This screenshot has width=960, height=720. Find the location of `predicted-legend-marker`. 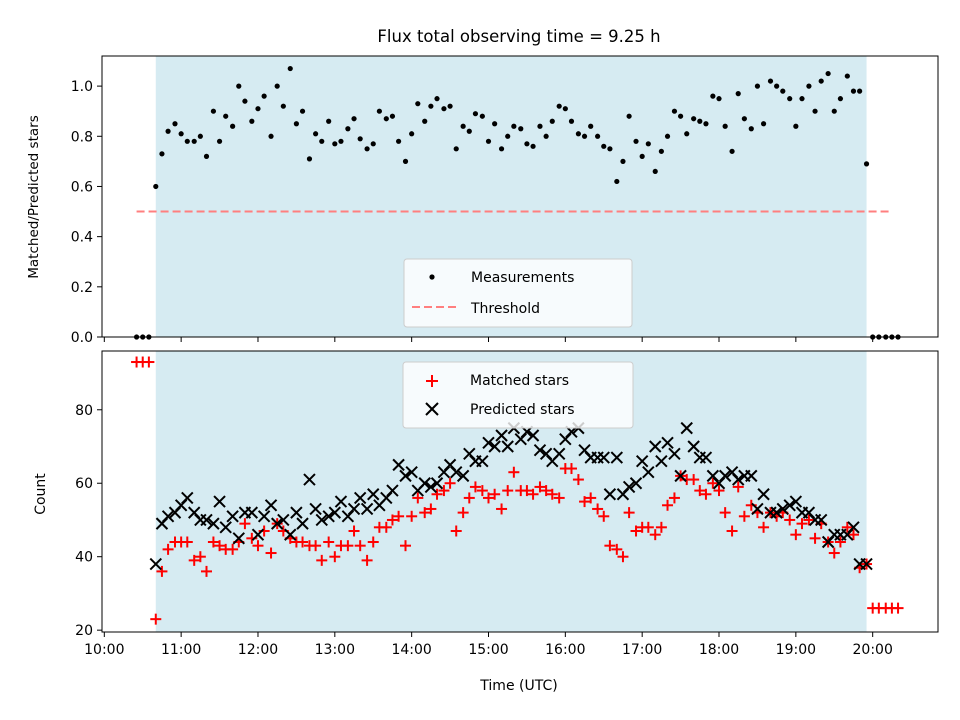

predicted-legend-marker is located at coordinates (432, 409).